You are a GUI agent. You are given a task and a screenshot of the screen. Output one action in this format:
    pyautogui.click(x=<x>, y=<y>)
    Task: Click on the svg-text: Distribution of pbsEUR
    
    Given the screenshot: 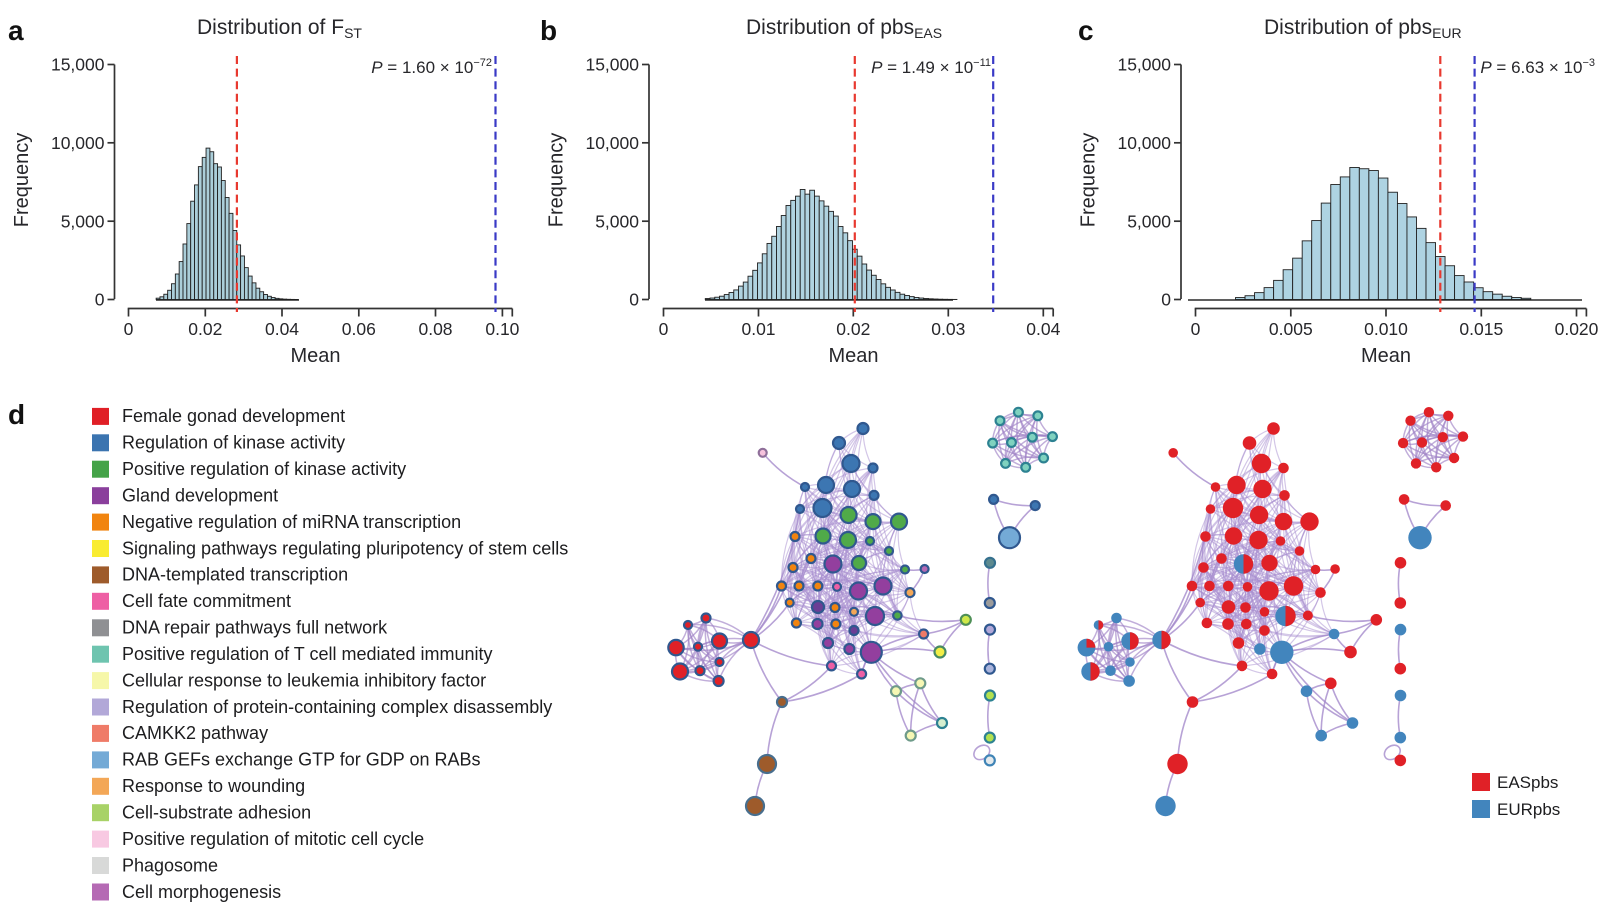 What is the action you would take?
    pyautogui.click(x=1363, y=28)
    